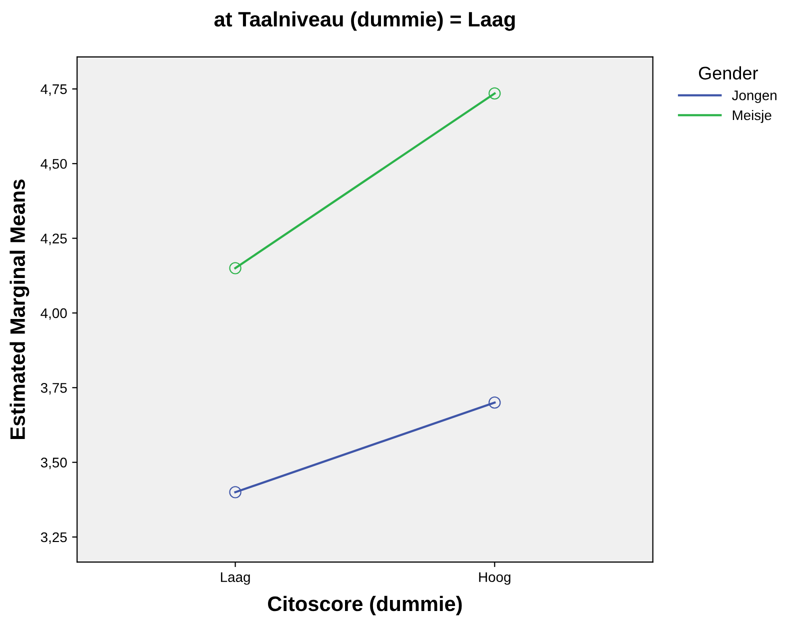  What do you see at coordinates (53, 314) in the screenshot?
I see `y-tick-label: 4,00` at bounding box center [53, 314].